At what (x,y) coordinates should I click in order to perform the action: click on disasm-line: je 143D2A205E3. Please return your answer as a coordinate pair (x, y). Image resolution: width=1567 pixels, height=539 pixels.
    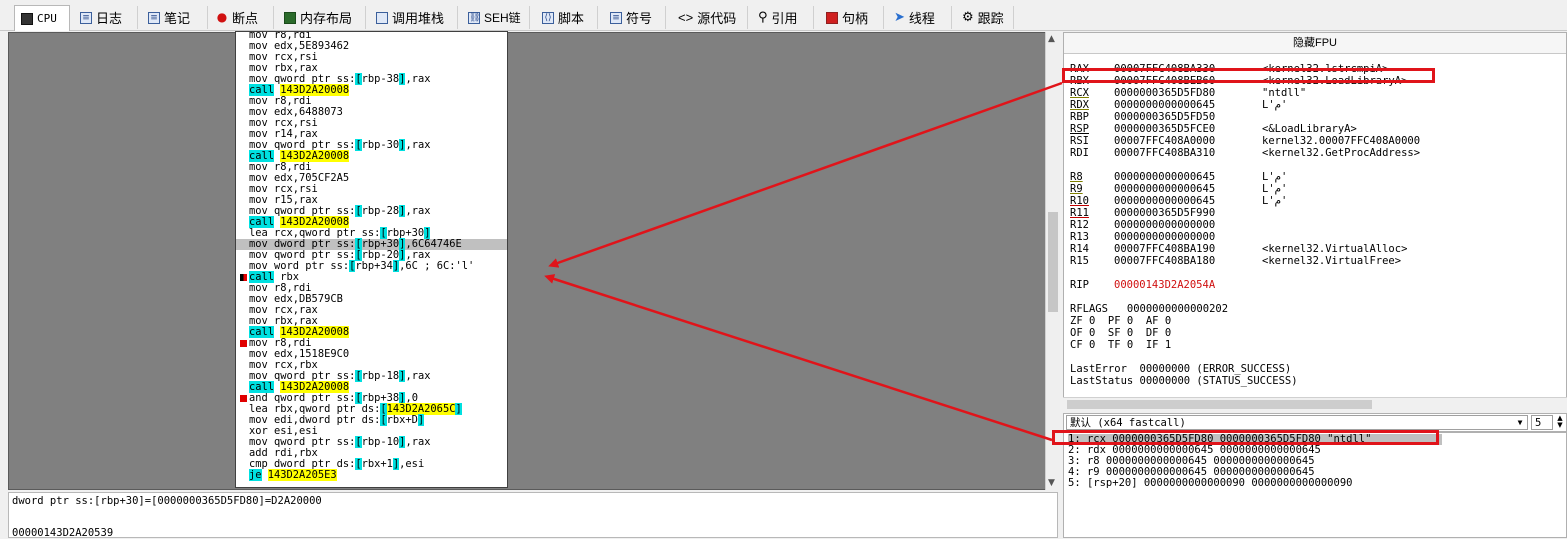
    Looking at the image, I should click on (371, 475).